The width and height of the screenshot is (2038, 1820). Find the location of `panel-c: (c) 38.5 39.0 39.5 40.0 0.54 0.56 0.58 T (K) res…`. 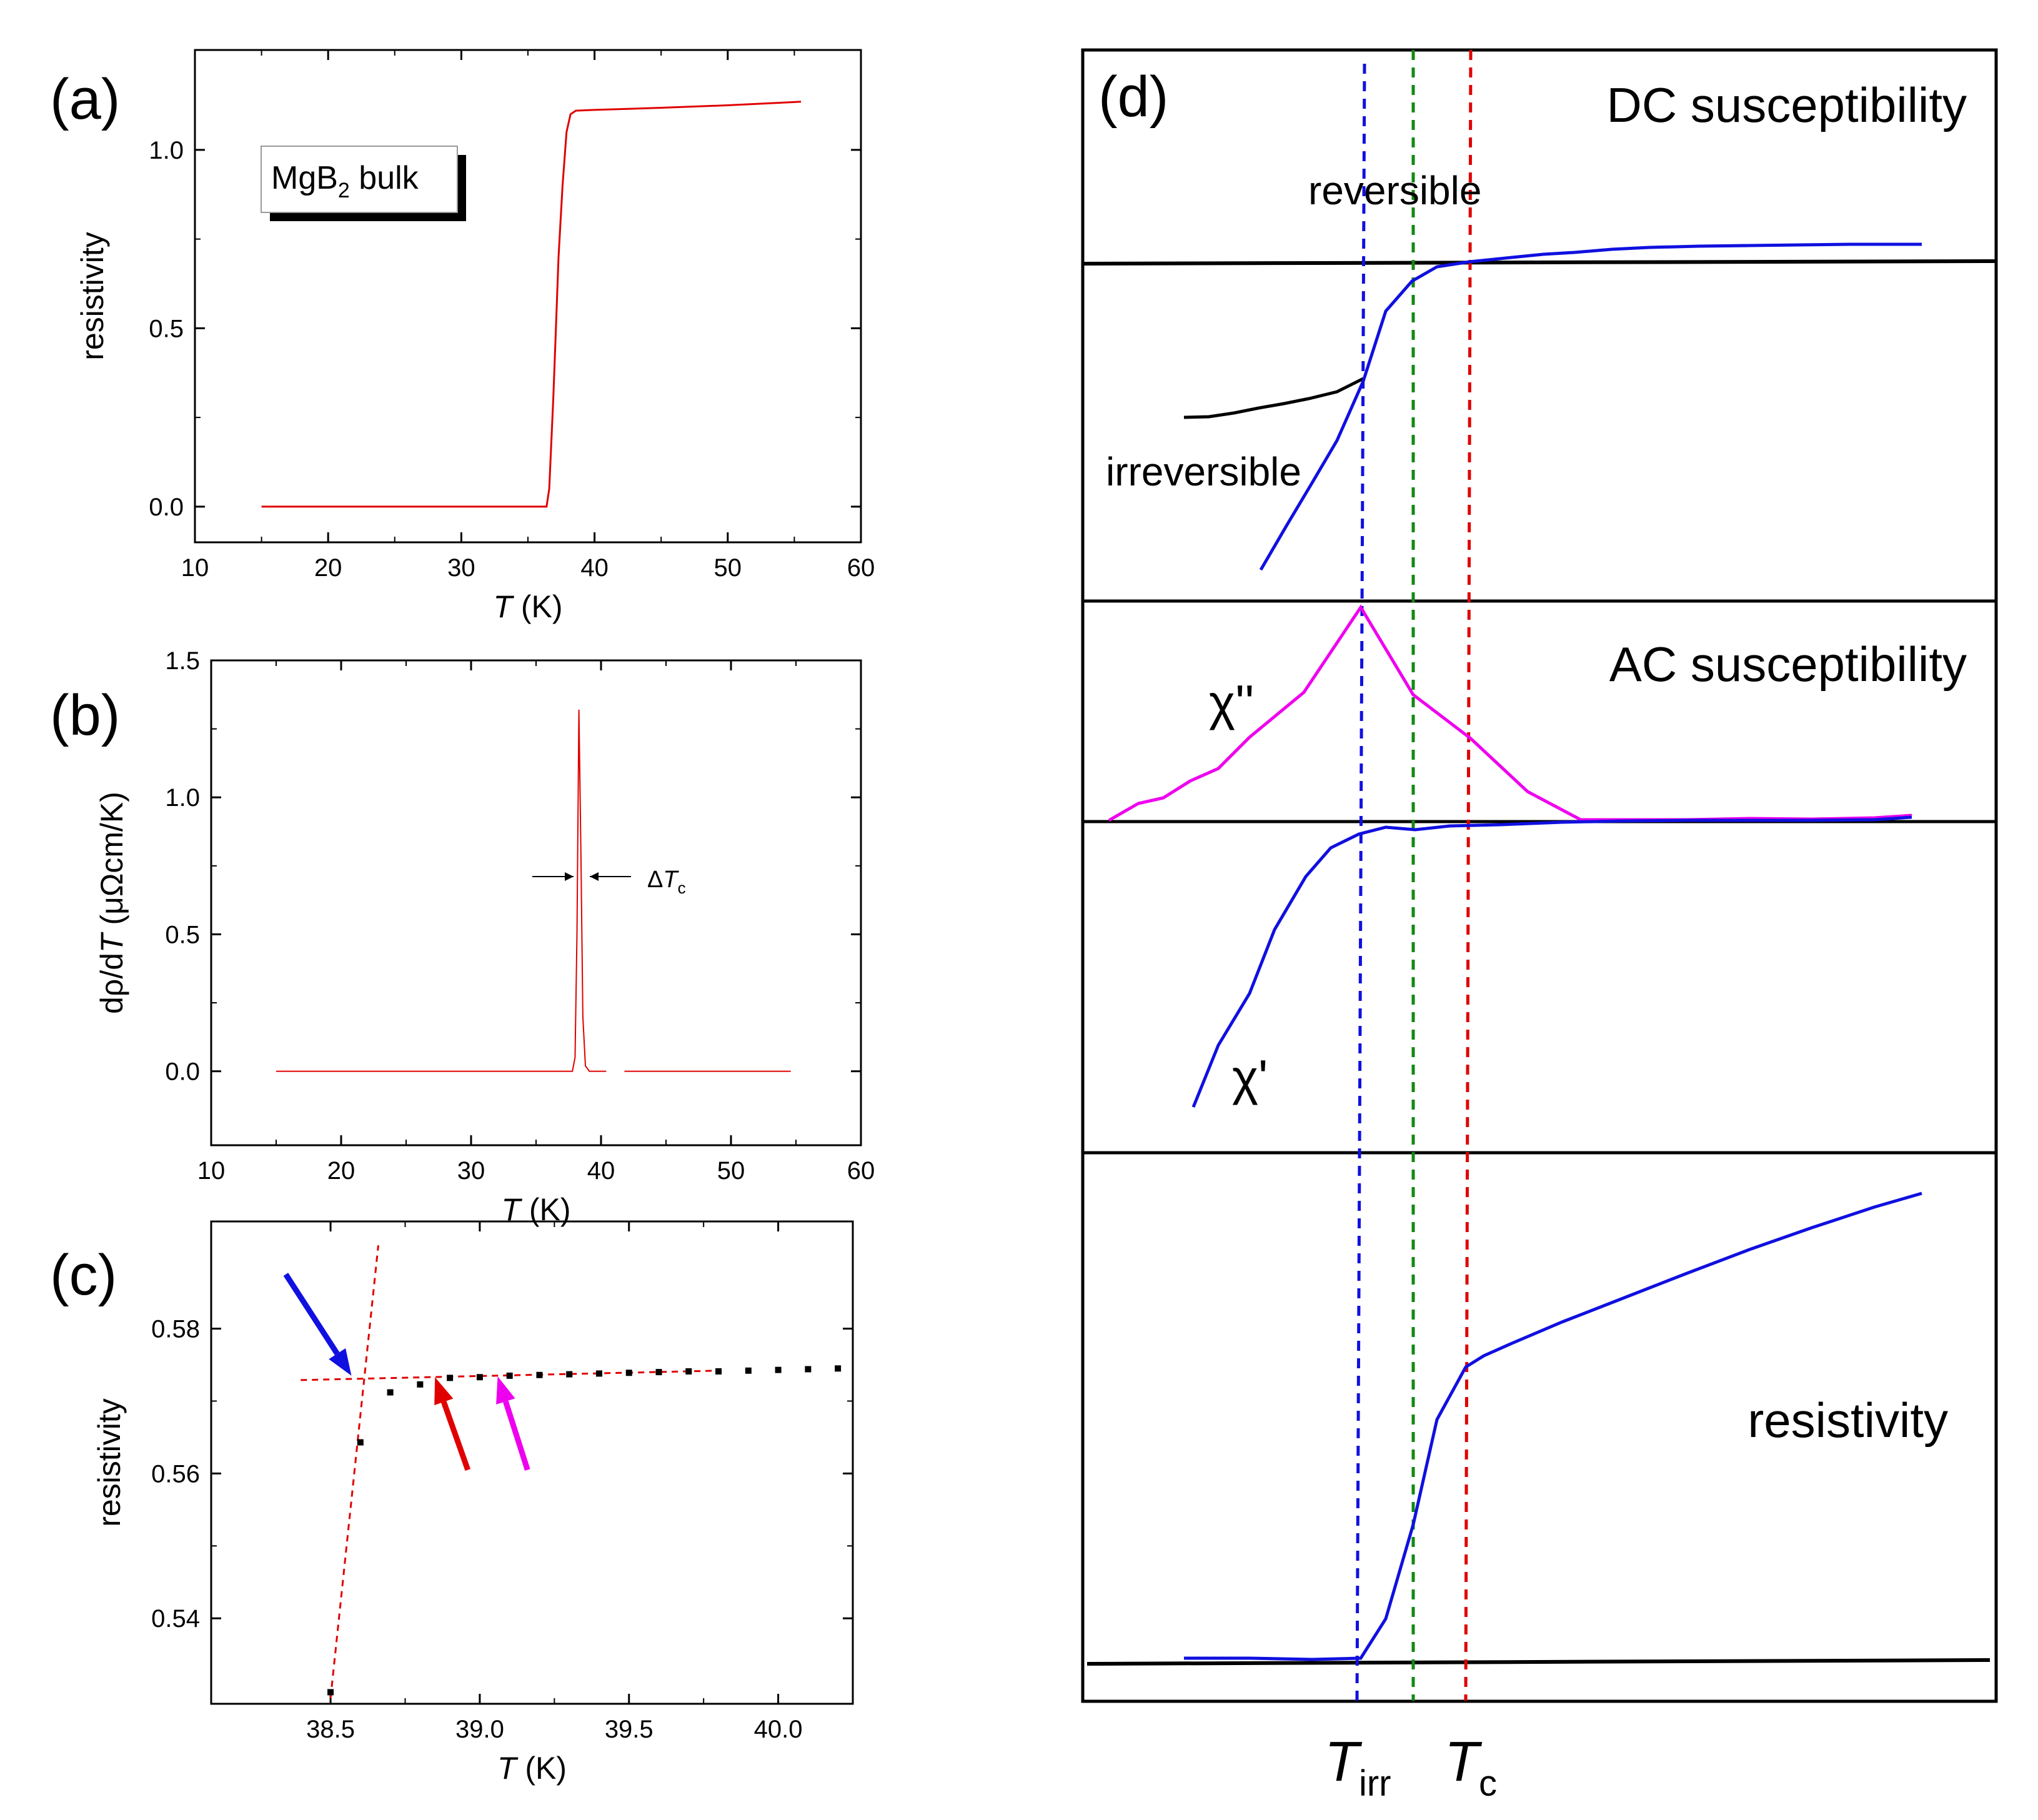

panel-c: (c) 38.5 39.0 39.5 40.0 0.54 0.56 0.58 T (K) res… is located at coordinates (452, 1503).